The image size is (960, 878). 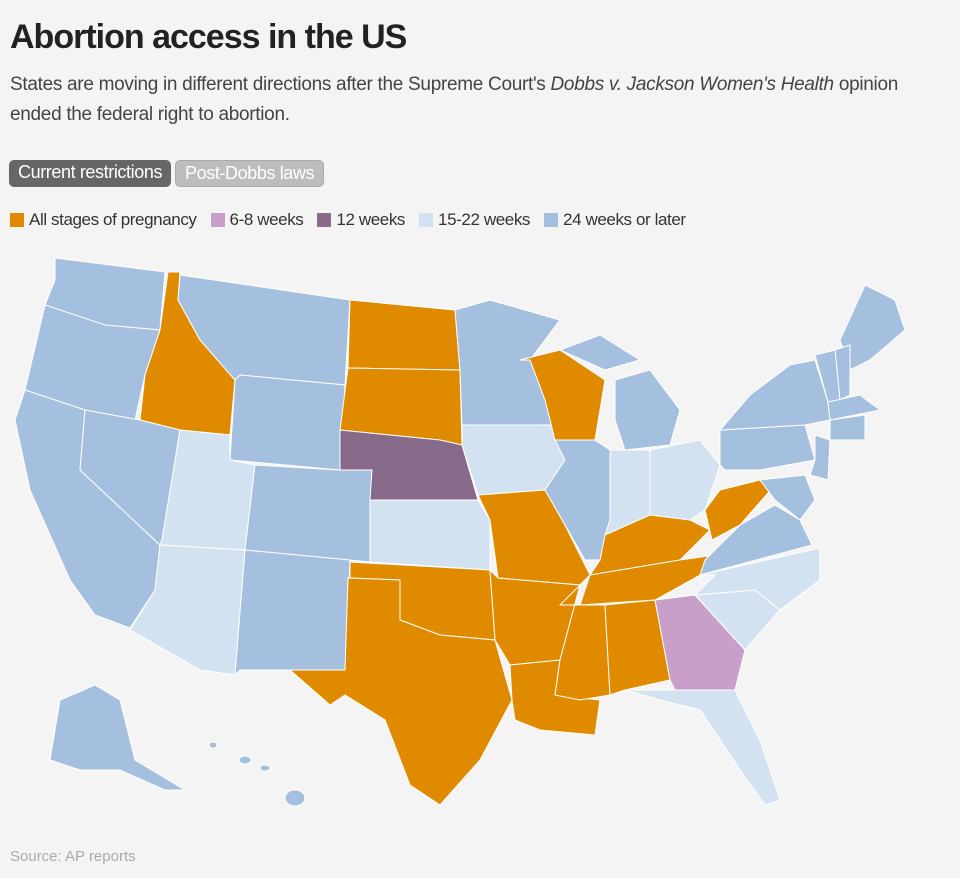 What do you see at coordinates (371, 219) in the screenshot?
I see `legend-label: 12 weeks` at bounding box center [371, 219].